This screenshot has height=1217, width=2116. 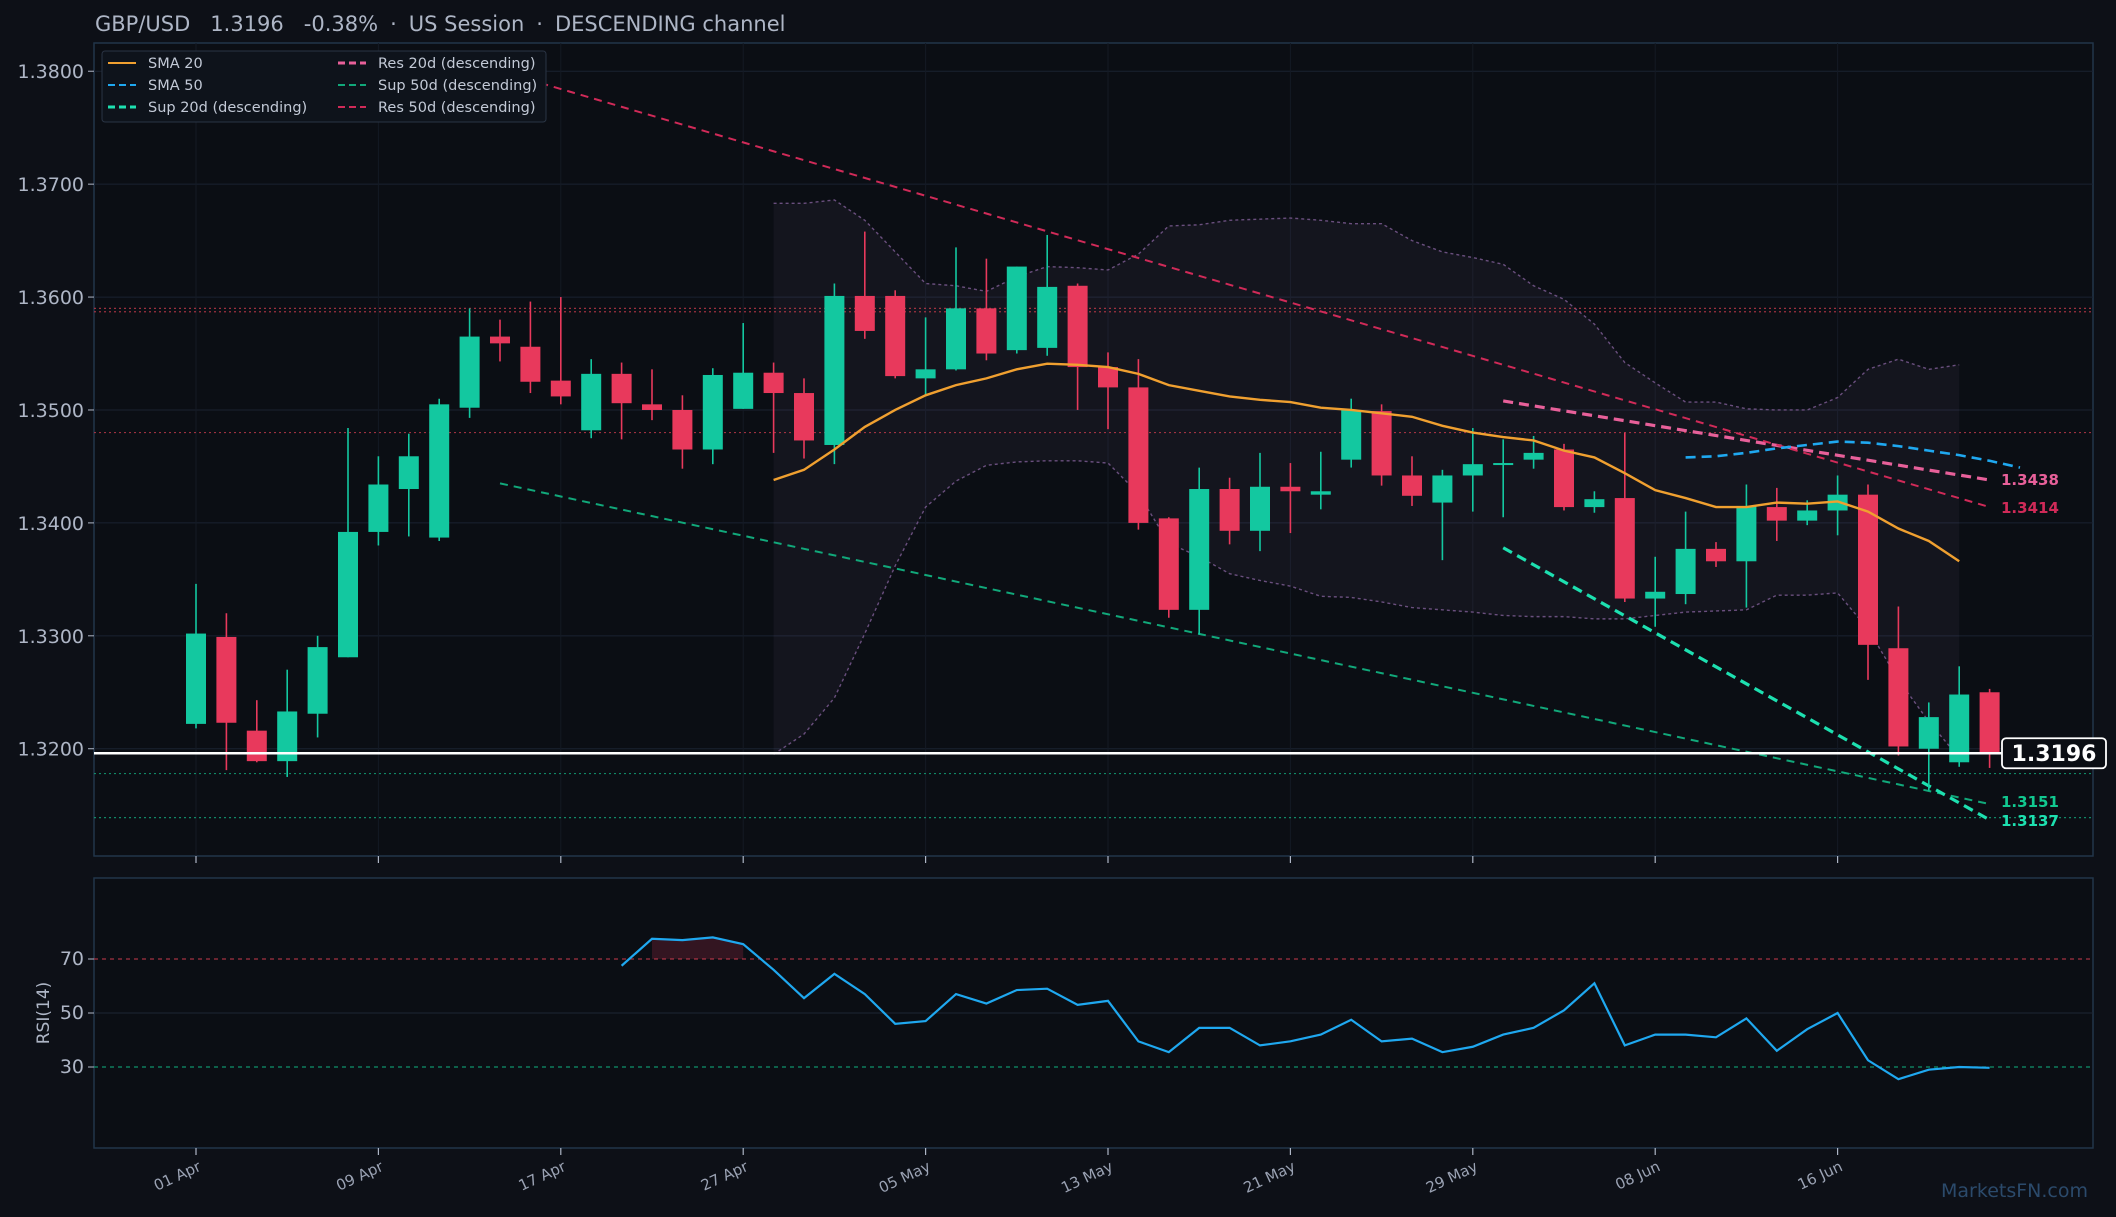 I want to click on current-price-label: 1.3196, so click(x=2054, y=754).